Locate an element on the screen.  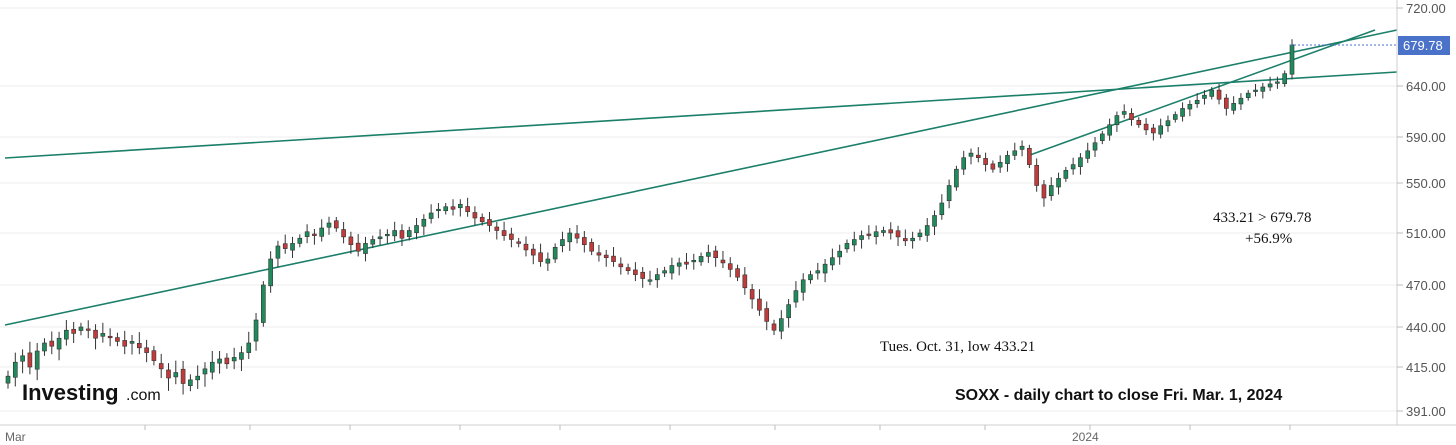
price-tick-label: 510.00 is located at coordinates (1426, 233).